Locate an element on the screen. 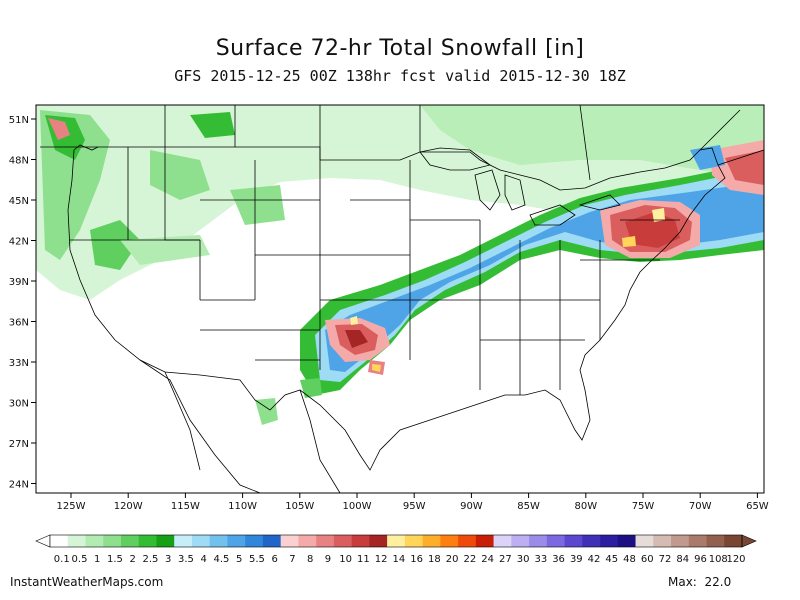 The width and height of the screenshot is (800, 600). lon-tick-label: 70W is located at coordinates (700, 506).